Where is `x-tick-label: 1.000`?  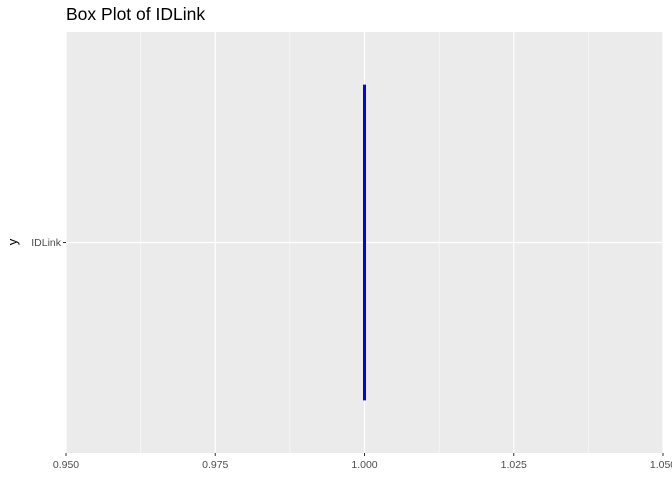 x-tick-label: 1.000 is located at coordinates (364, 465).